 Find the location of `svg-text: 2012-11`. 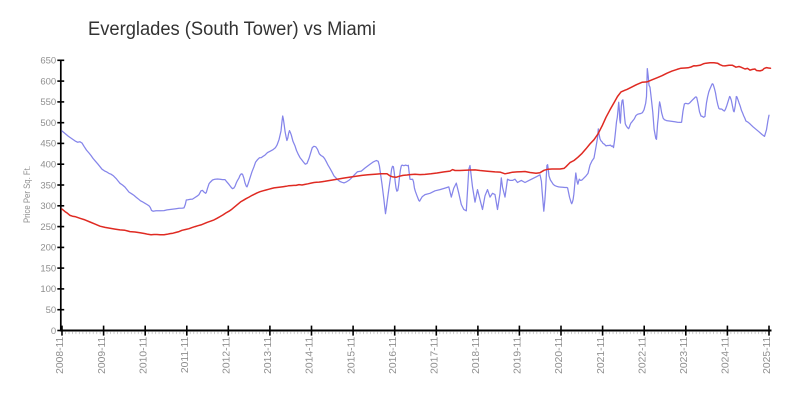

svg-text: 2012-11 is located at coordinates (227, 355).